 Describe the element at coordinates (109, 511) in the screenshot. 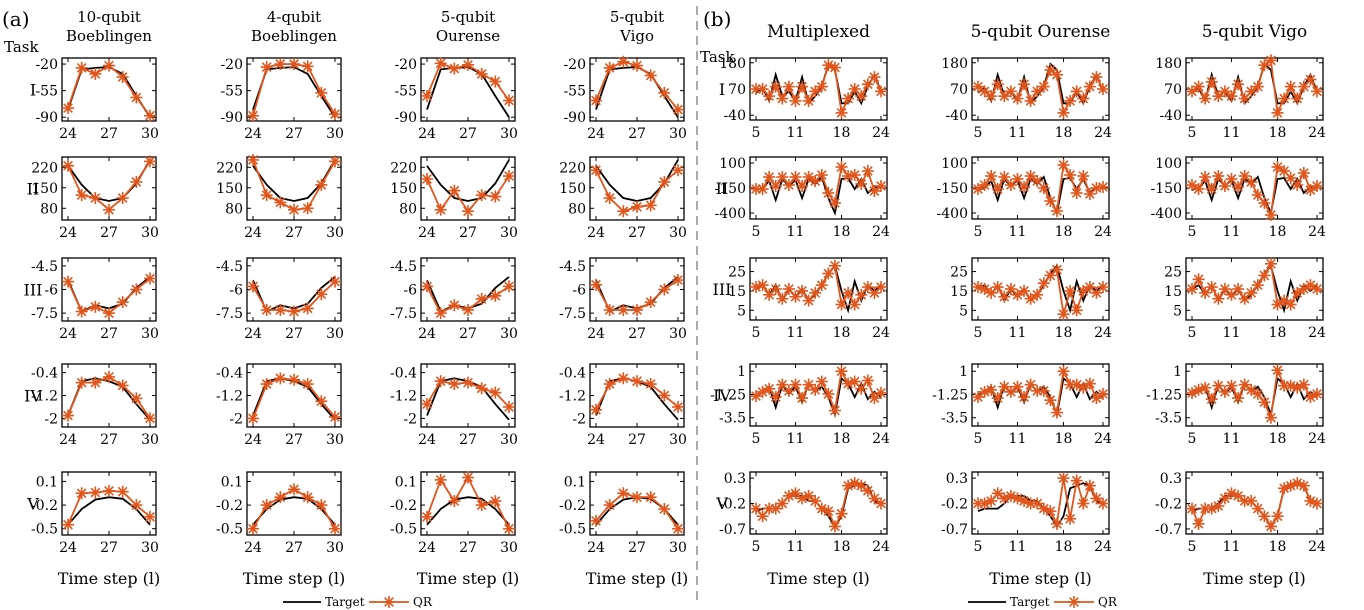

I see `panel-a-v-10-qubit-boeblingen-target-line` at that location.